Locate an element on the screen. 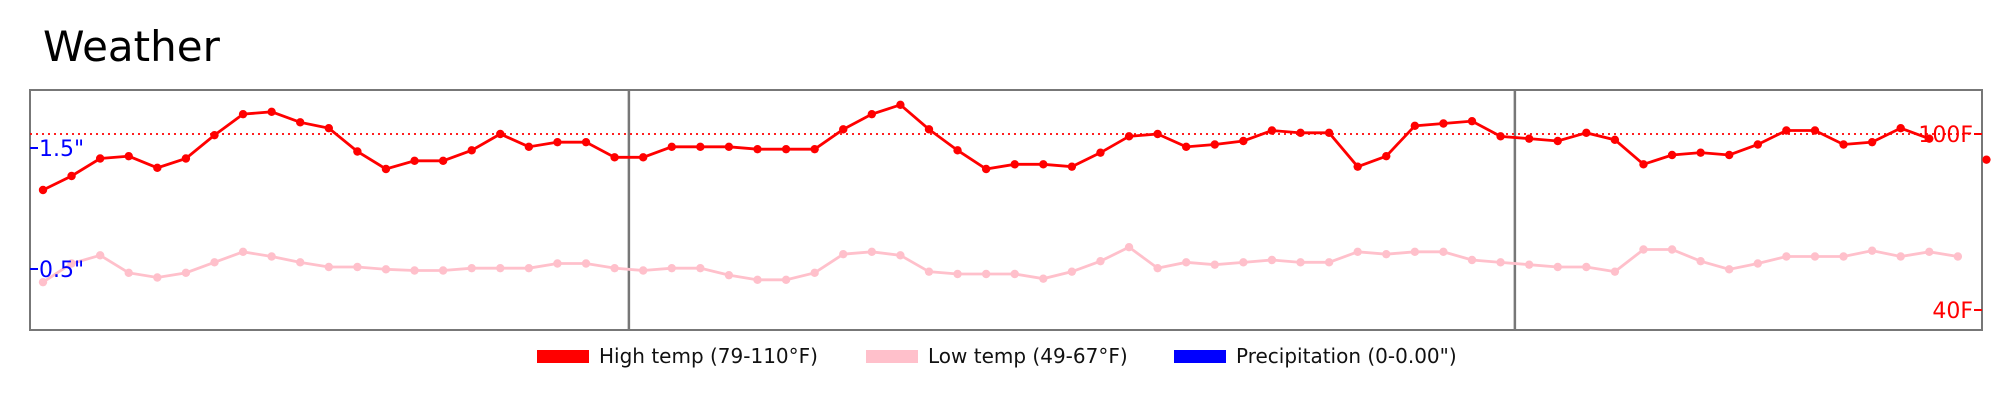 This screenshot has height=407, width=2009. legend-swatch-precipitation is located at coordinates (1200, 356).